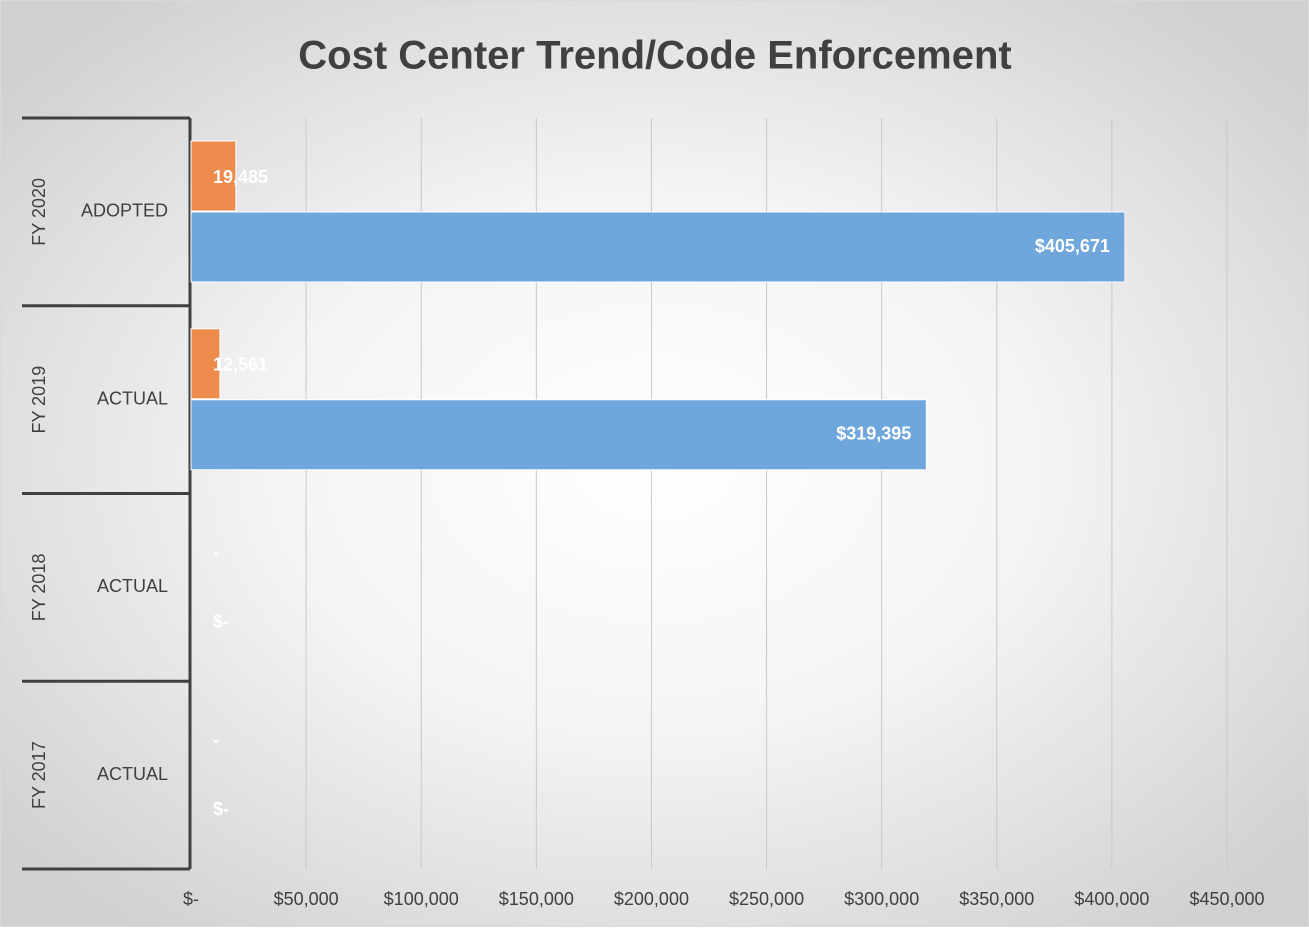 This screenshot has width=1309, height=932. Describe the element at coordinates (191, 899) in the screenshot. I see `x-tick-label: $-` at that location.